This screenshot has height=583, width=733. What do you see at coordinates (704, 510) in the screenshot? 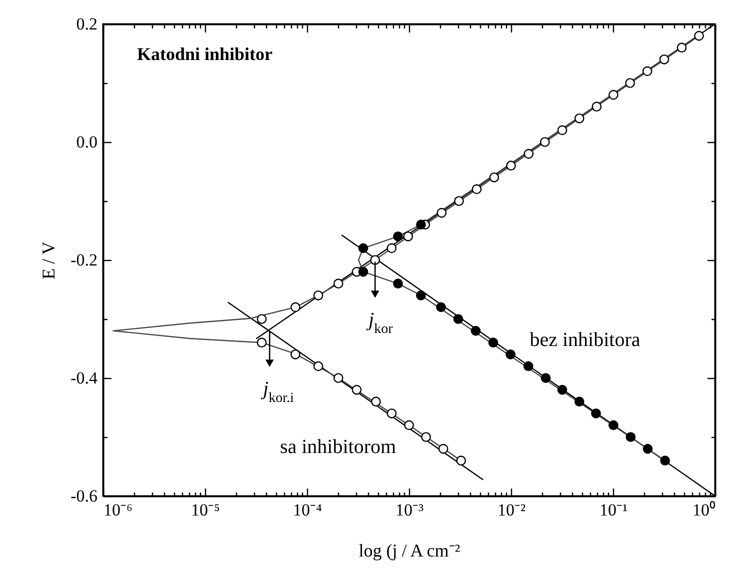
I see `x-tick-label: 10⁰` at bounding box center [704, 510].